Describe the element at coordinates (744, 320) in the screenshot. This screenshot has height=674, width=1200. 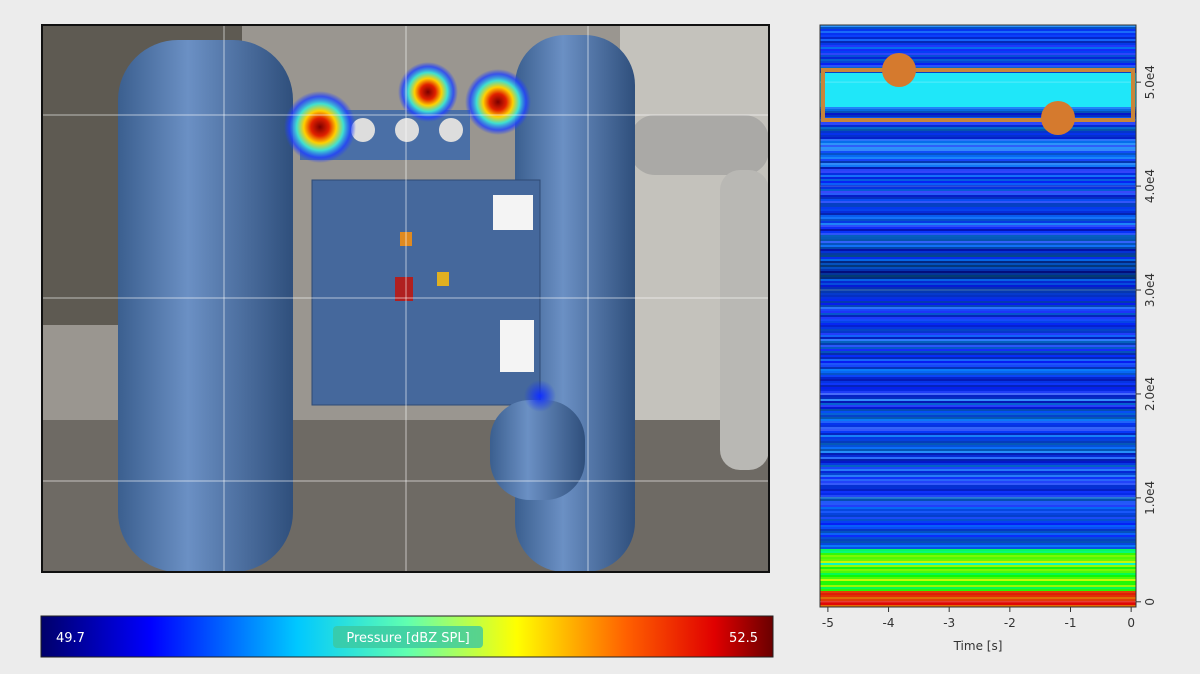
I see `fan` at that location.